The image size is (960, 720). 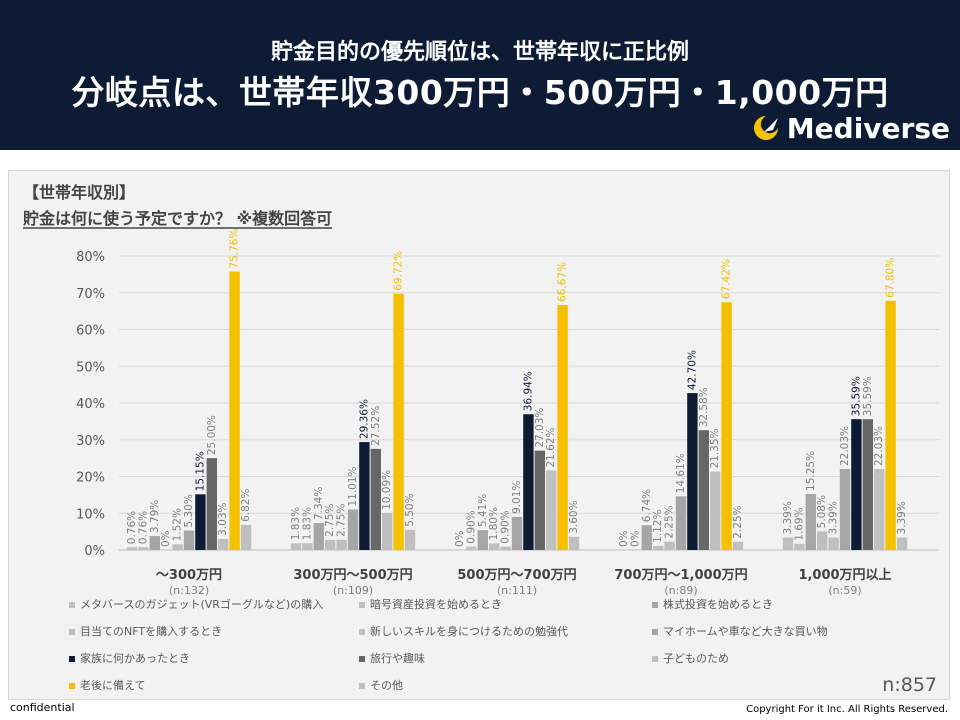 What do you see at coordinates (143, 527) in the screenshot?
I see `data-label: 0.76%` at bounding box center [143, 527].